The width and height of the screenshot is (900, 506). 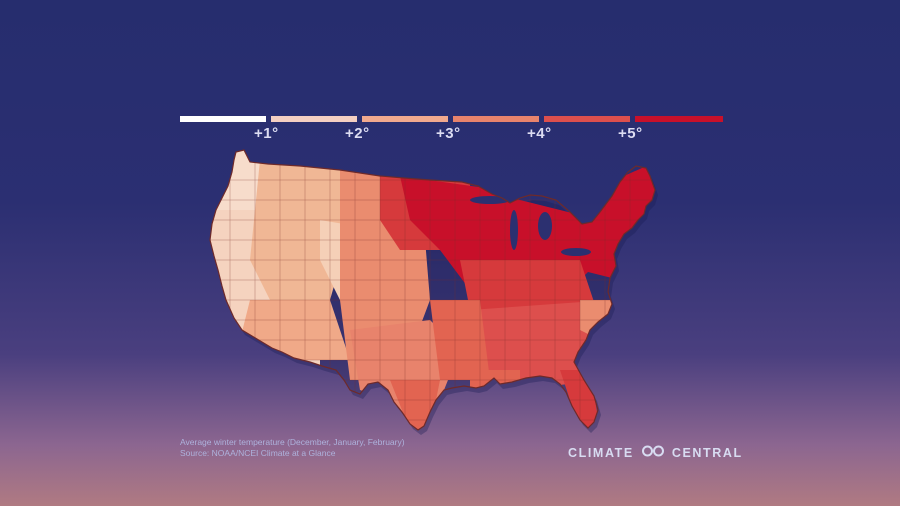 What do you see at coordinates (530, 226) in the screenshot?
I see `great-lakes` at bounding box center [530, 226].